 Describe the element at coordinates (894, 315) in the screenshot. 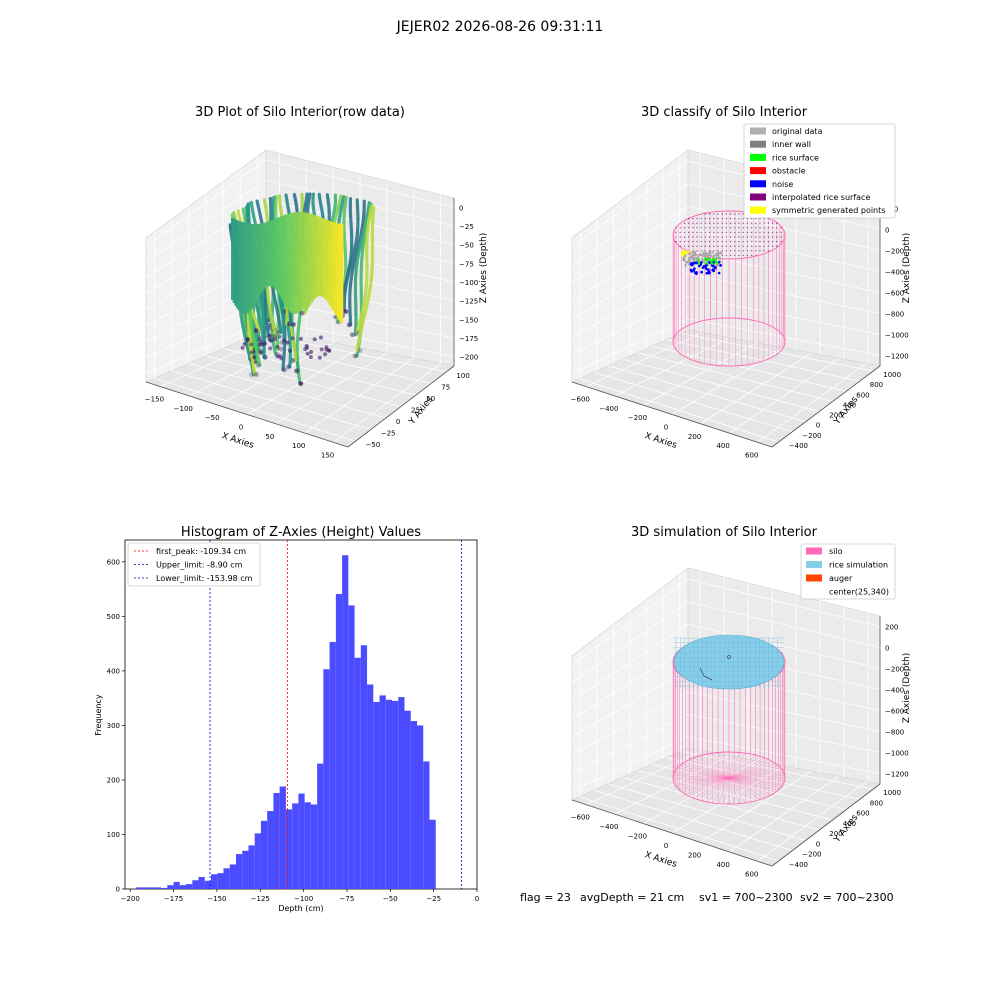

I see `classify-z-tick-label: −800` at that location.